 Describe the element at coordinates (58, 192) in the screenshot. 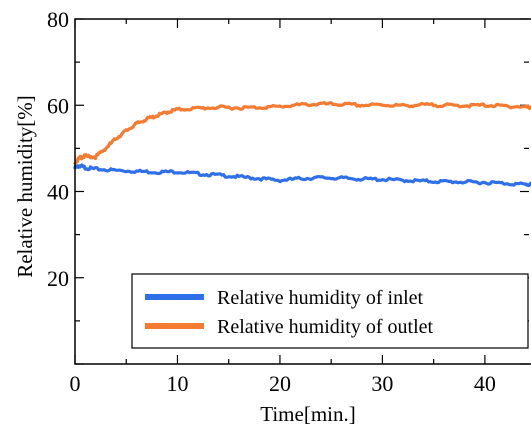

I see `y-tick-label: 40` at that location.